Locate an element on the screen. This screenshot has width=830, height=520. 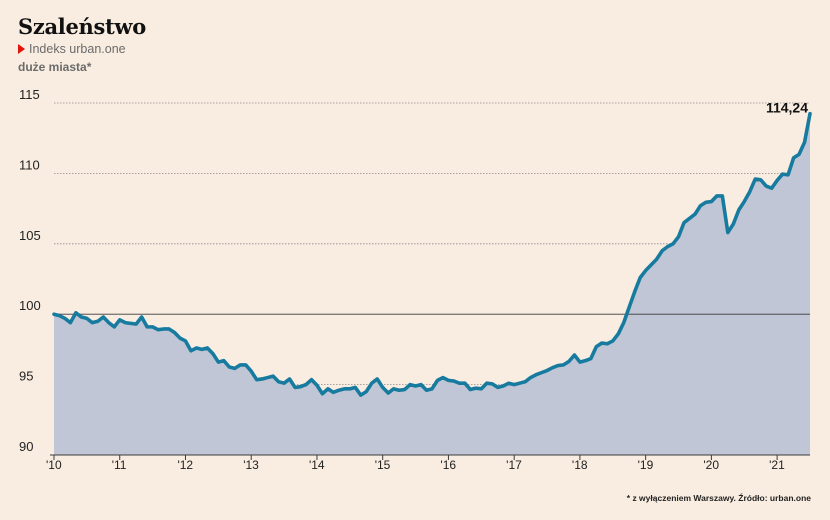
x-tick-label: '11 is located at coordinates (119, 465).